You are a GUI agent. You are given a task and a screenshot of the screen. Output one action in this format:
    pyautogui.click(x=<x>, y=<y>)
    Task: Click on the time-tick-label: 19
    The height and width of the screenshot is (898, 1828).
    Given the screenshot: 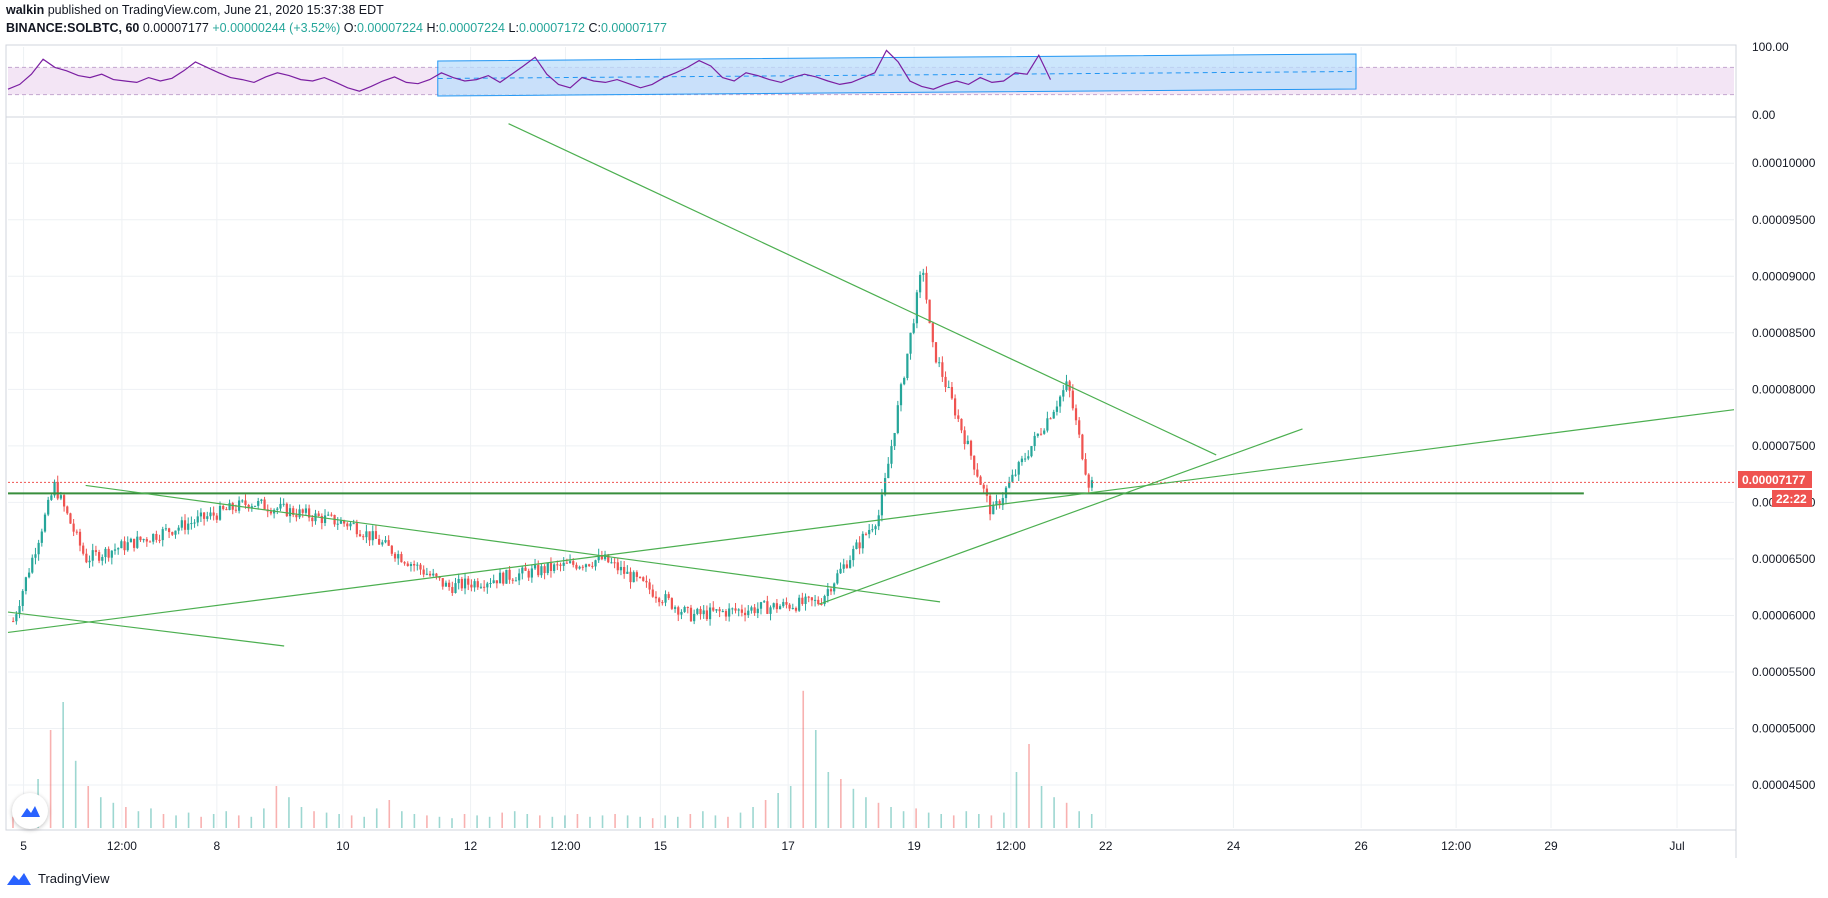 What is the action you would take?
    pyautogui.click(x=914, y=846)
    